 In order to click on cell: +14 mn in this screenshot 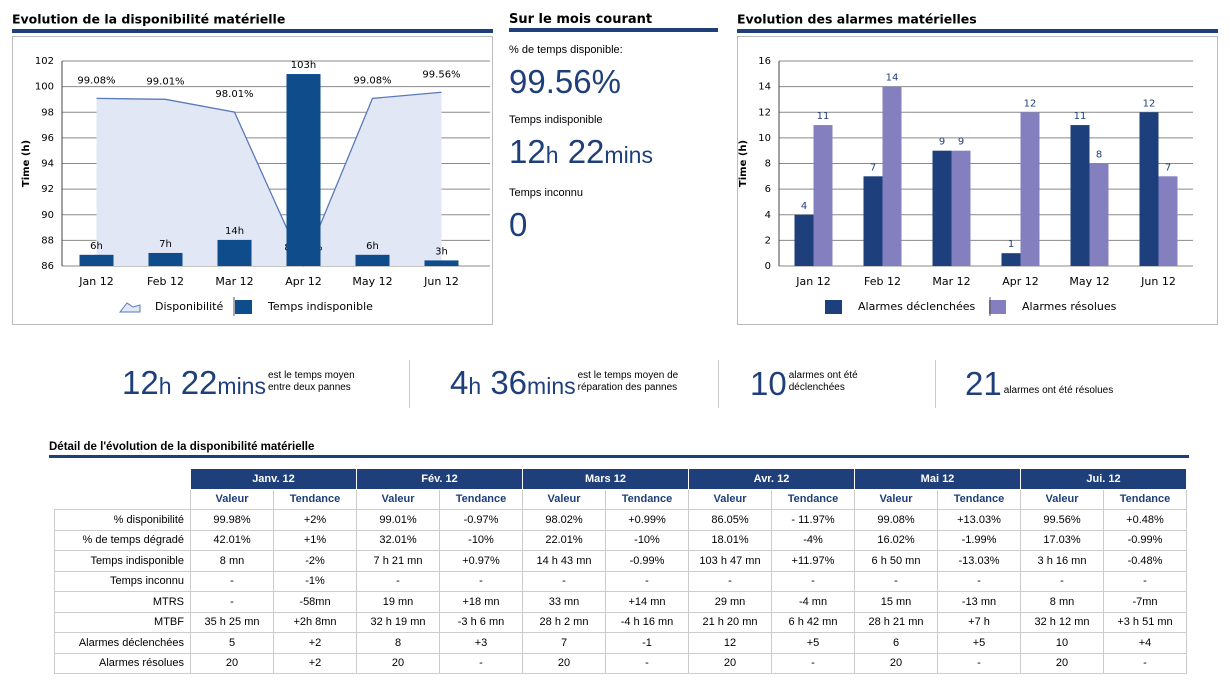, I will do `click(647, 602)`.